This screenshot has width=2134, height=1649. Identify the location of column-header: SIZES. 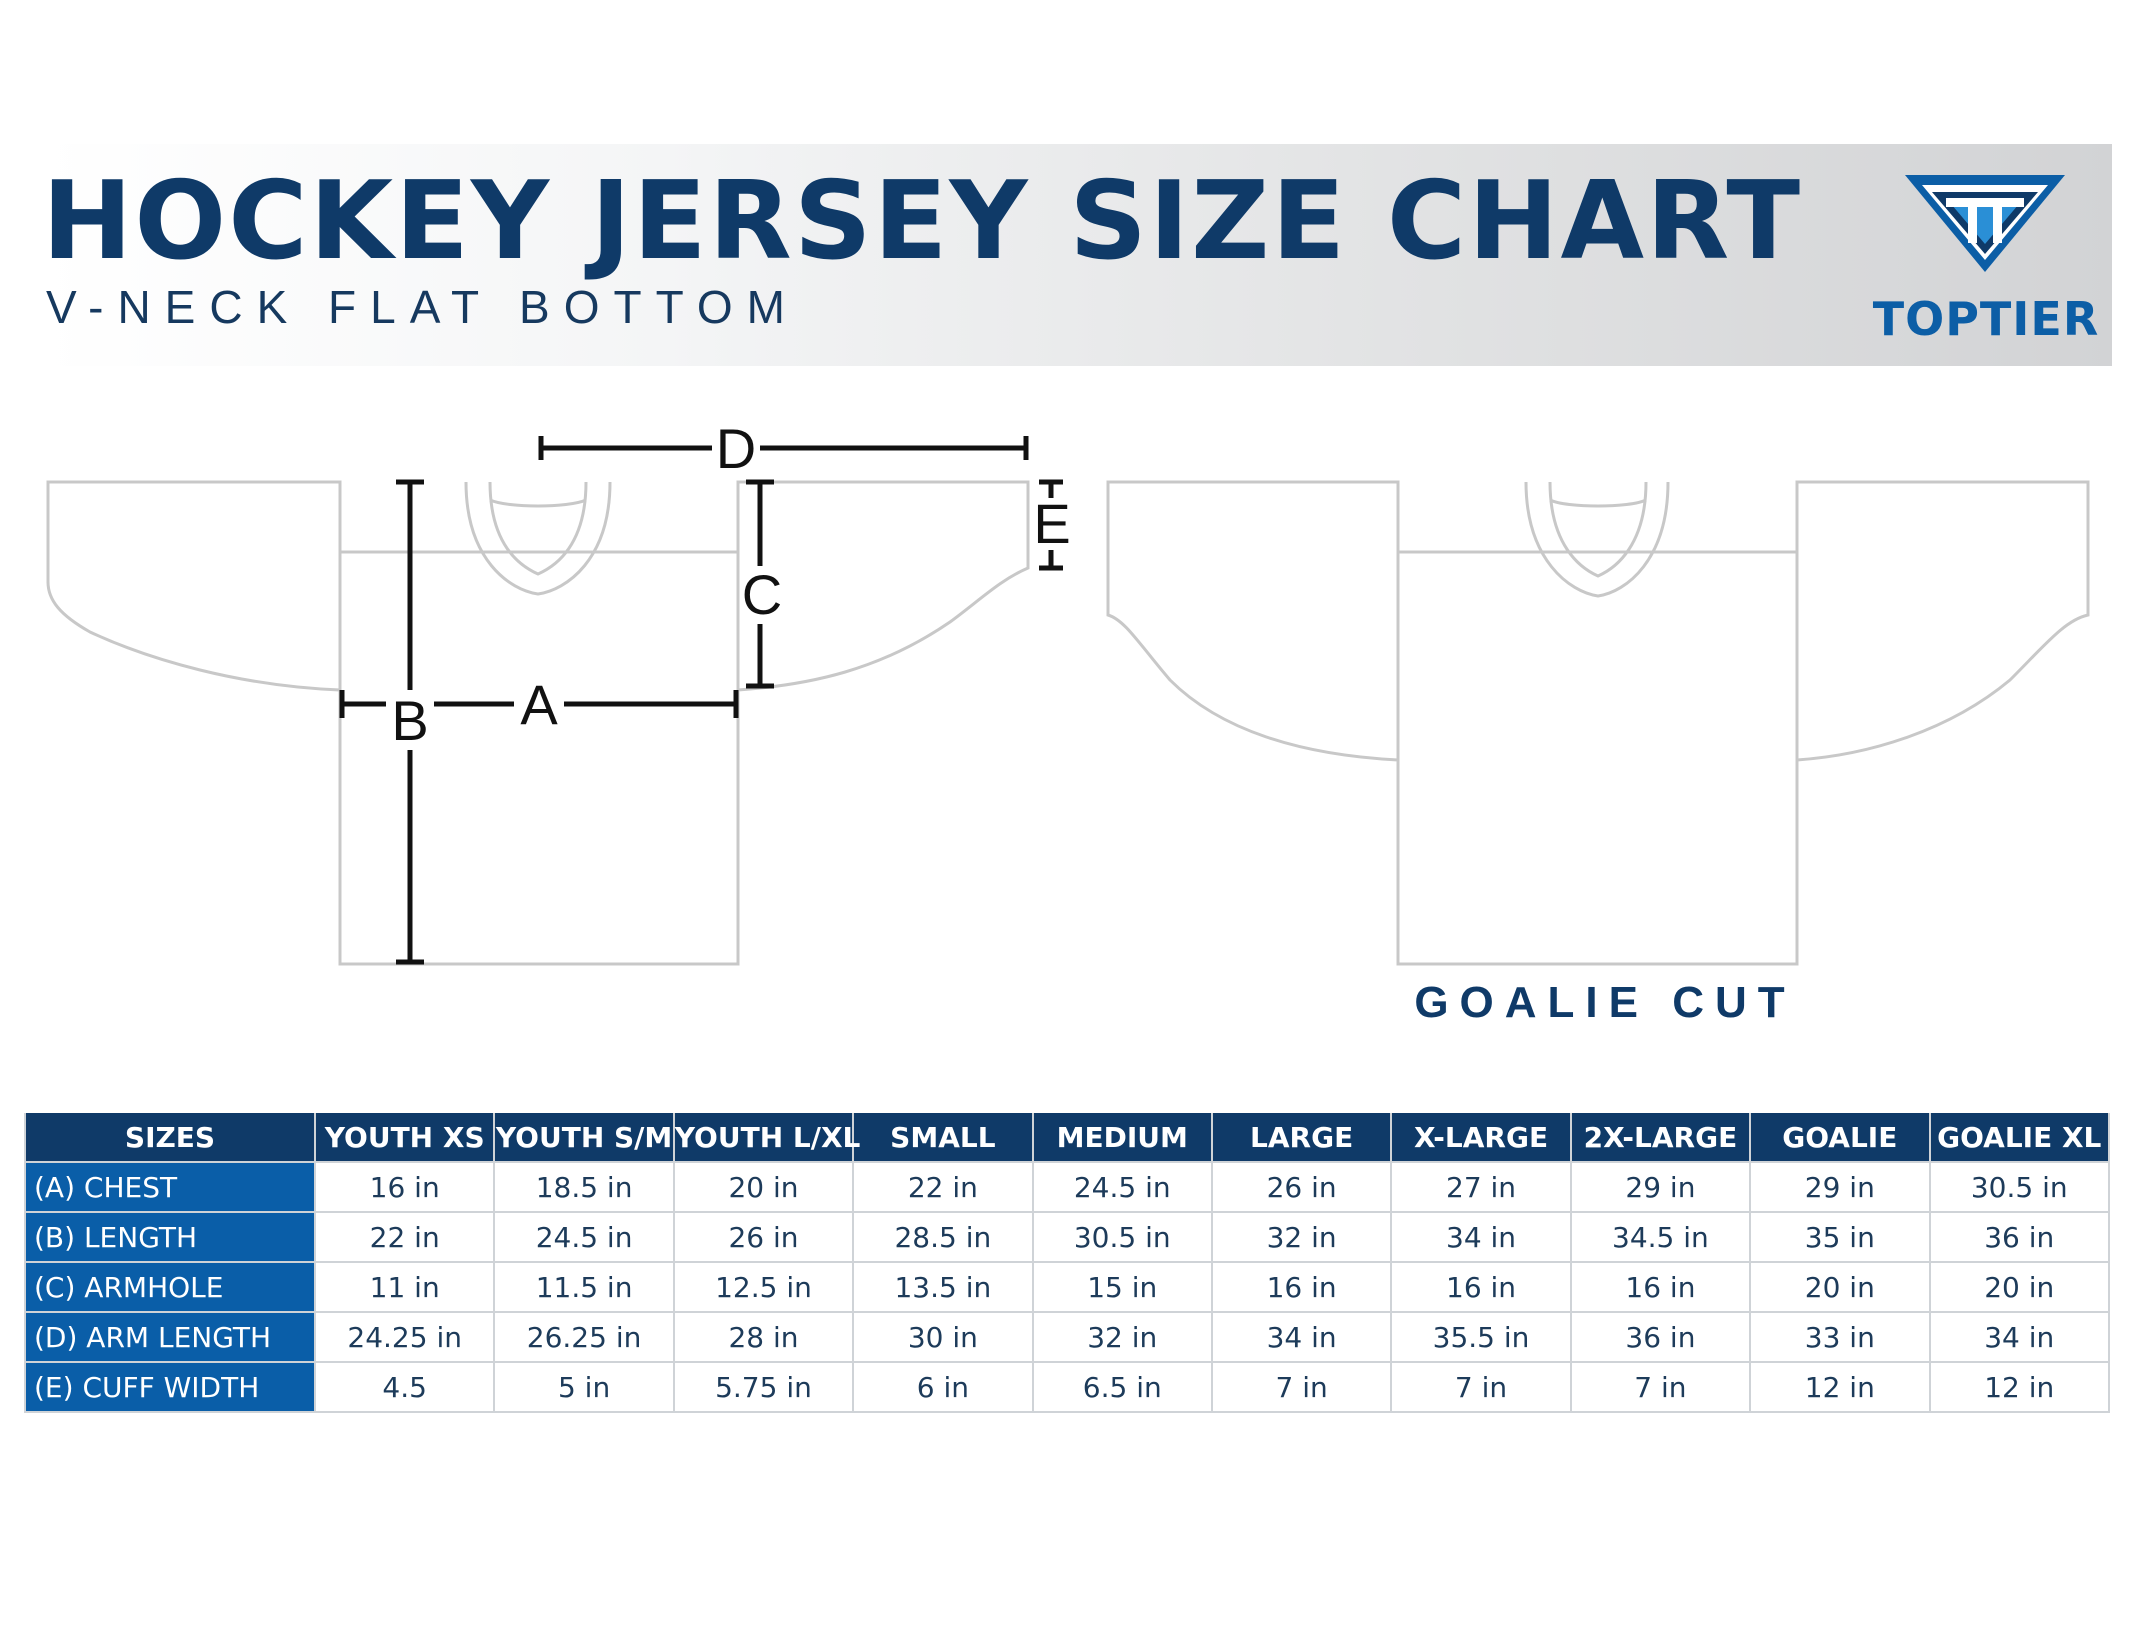
(170, 1138).